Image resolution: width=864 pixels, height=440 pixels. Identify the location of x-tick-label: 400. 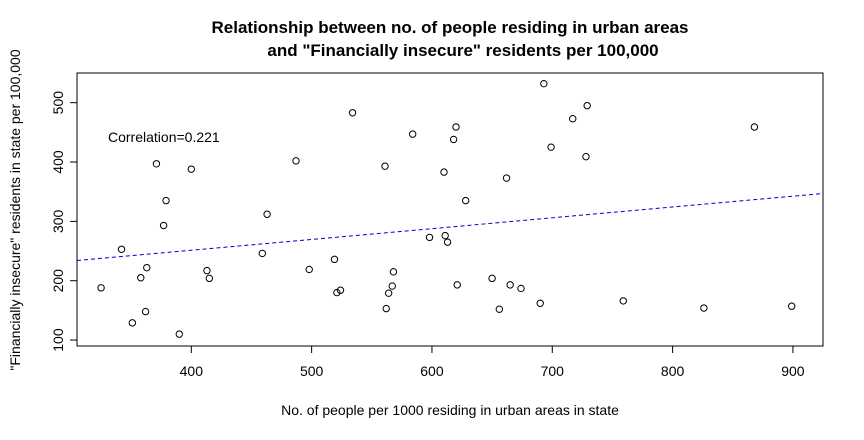
(192, 371).